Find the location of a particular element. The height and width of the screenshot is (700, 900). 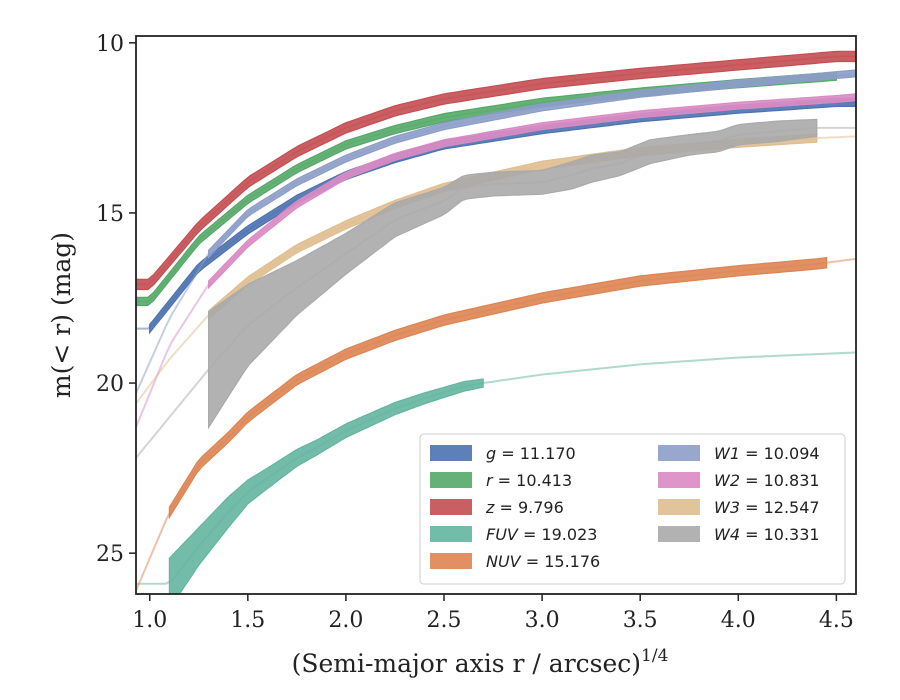

y-axis-title: m(< r) (mag) is located at coordinates (61, 315).